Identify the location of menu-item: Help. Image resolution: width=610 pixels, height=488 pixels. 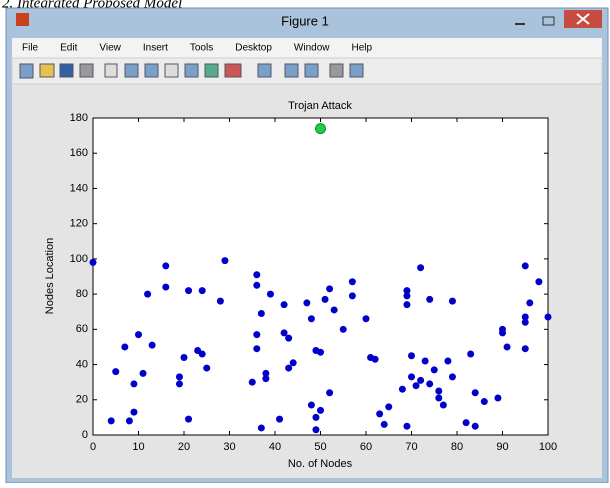
(362, 48).